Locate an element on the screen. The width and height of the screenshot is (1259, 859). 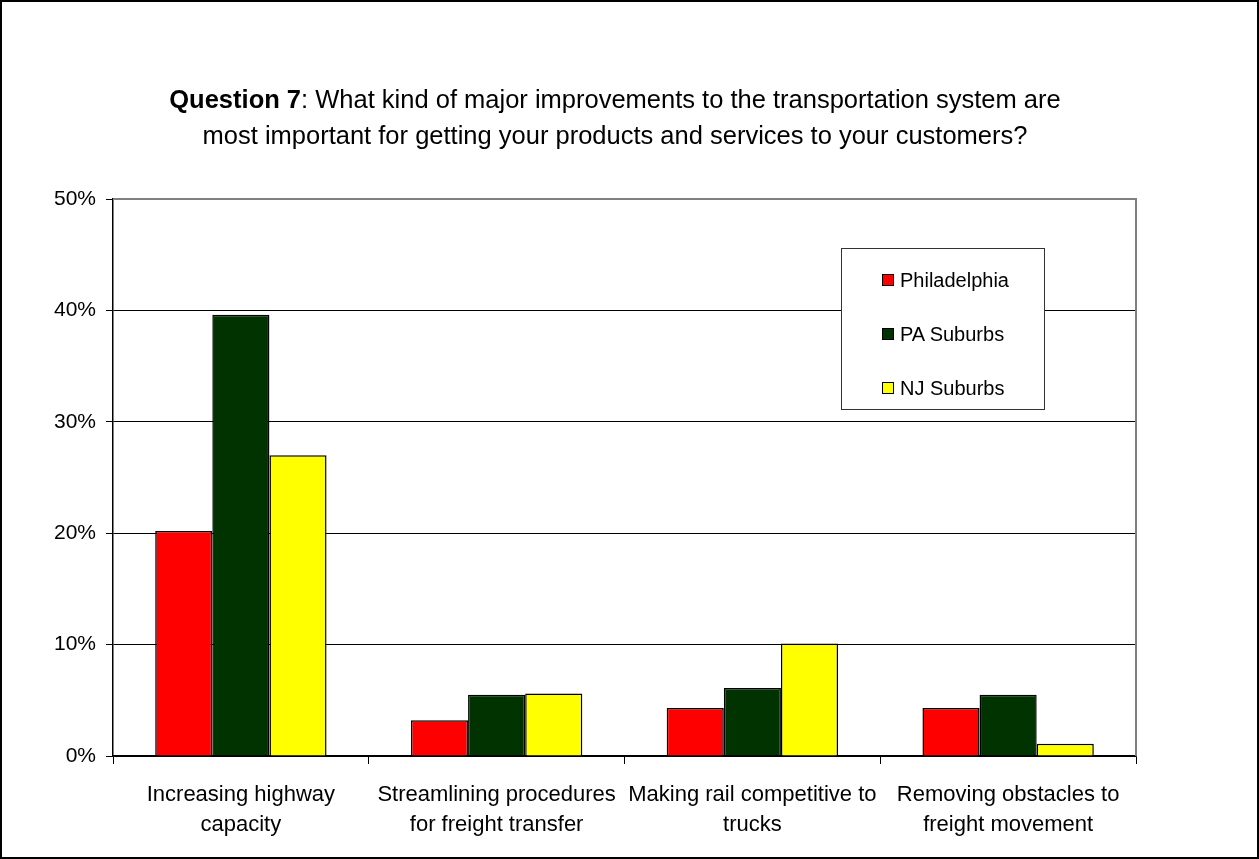
y-tick-label: 20% is located at coordinates (74, 531).